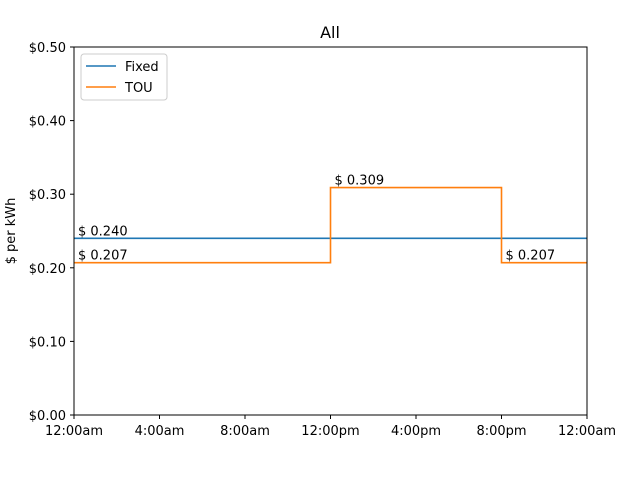 Image resolution: width=640 pixels, height=480 pixels. I want to click on value-annotation: $ 0.309, so click(360, 181).